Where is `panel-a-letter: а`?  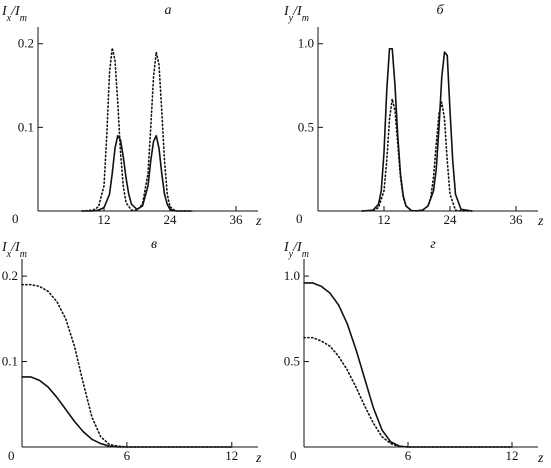
panel-a-letter: а is located at coordinates (168, 10).